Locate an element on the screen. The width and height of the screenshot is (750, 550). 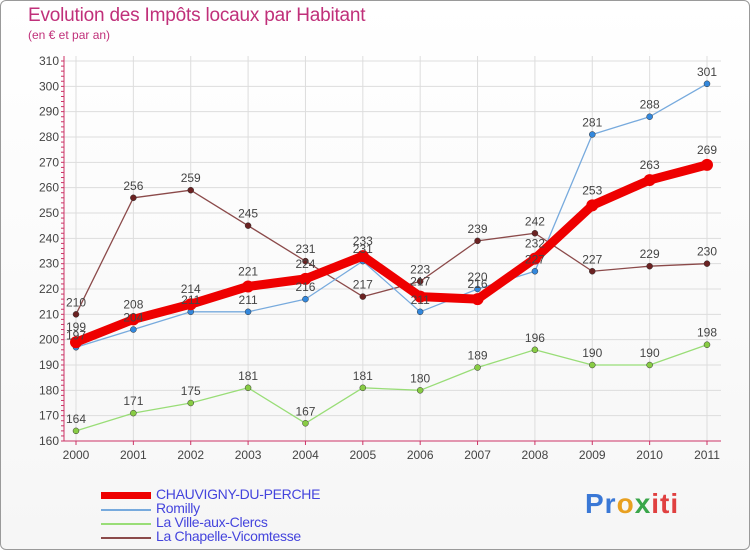
data-label-chauvigny-du-perche: 269 is located at coordinates (707, 150).